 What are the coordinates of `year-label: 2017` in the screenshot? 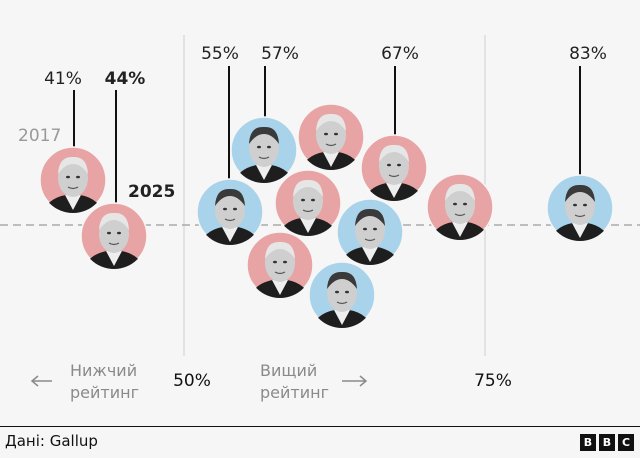 It's located at (39, 136).